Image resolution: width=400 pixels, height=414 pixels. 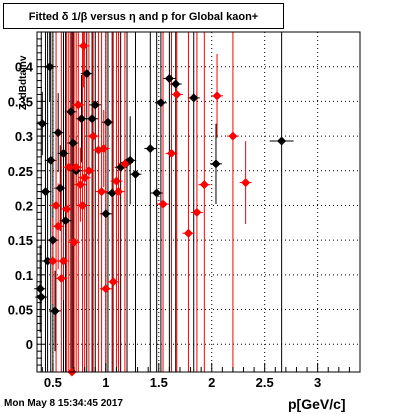 What do you see at coordinates (317, 382) in the screenshot?
I see `x-tick-label: 3` at bounding box center [317, 382].